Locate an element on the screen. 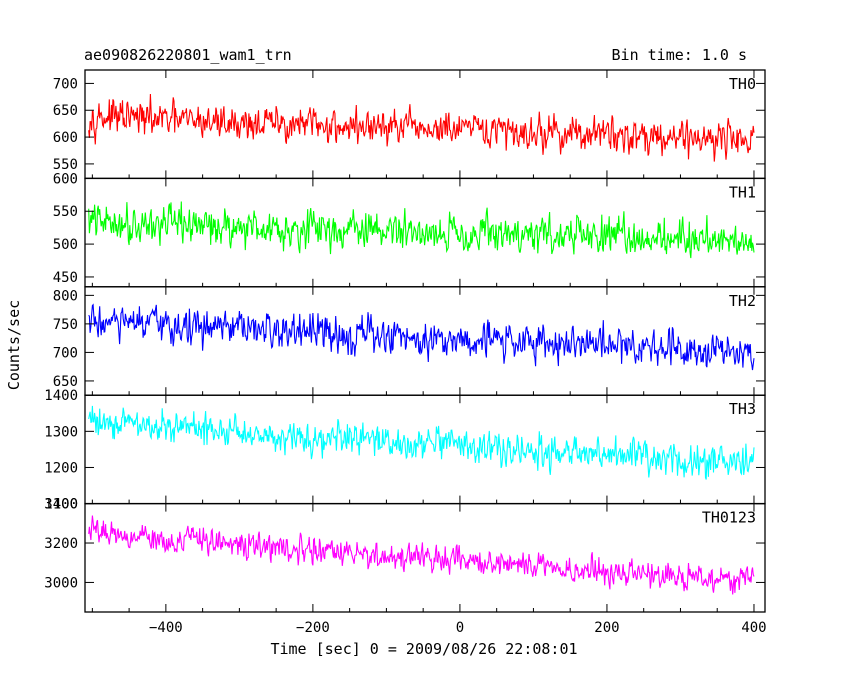  series-th0-line is located at coordinates (421, 127).